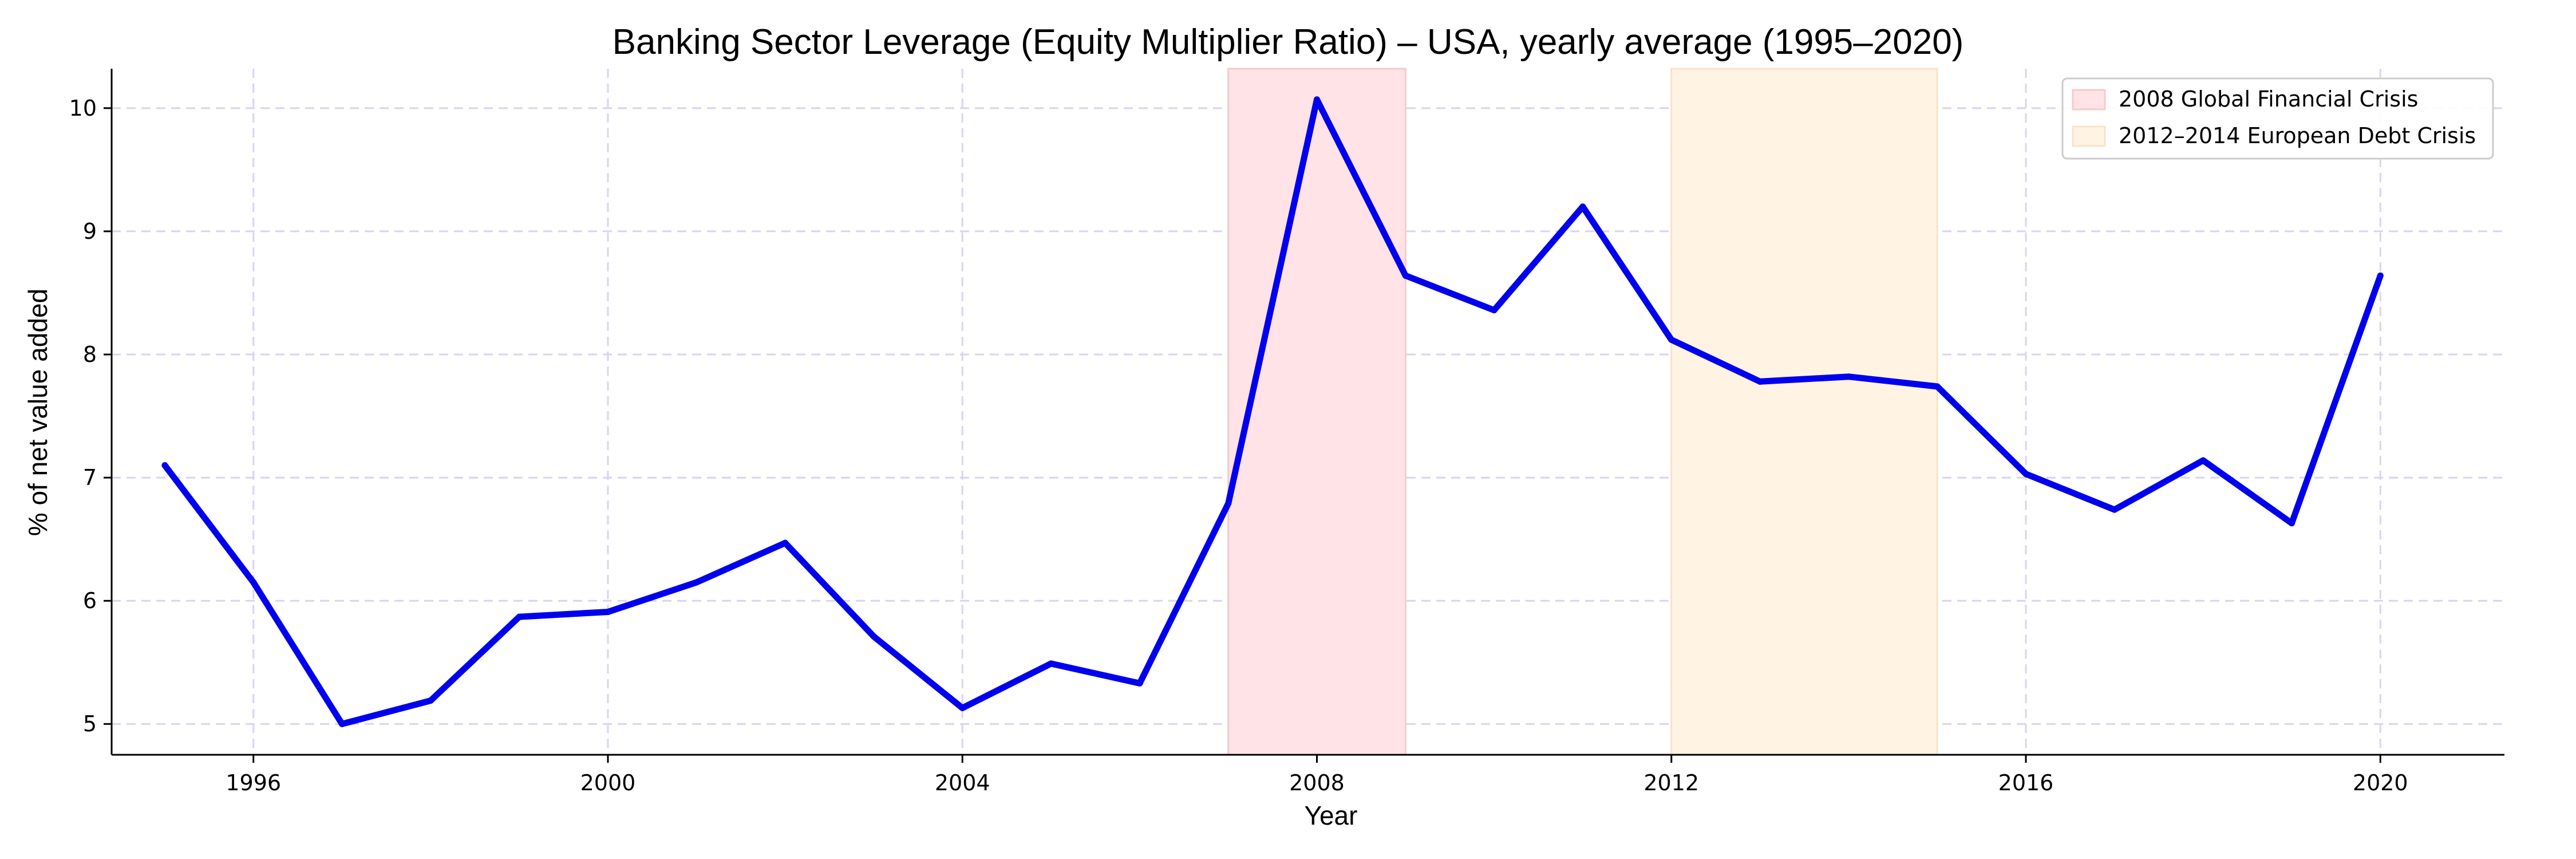  Describe the element at coordinates (90, 600) in the screenshot. I see `y-tick-label: 6` at that location.